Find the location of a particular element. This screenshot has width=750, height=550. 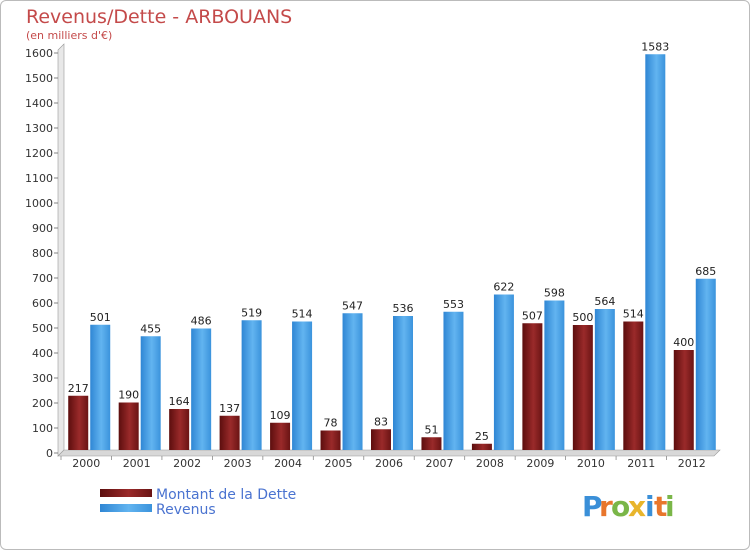

logo-letter: x is located at coordinates (637, 506).